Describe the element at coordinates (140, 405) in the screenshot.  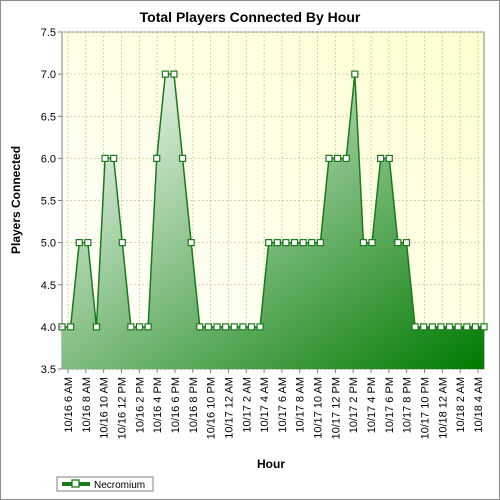
I see `x-tick-label: 10/16 2 PM` at that location.